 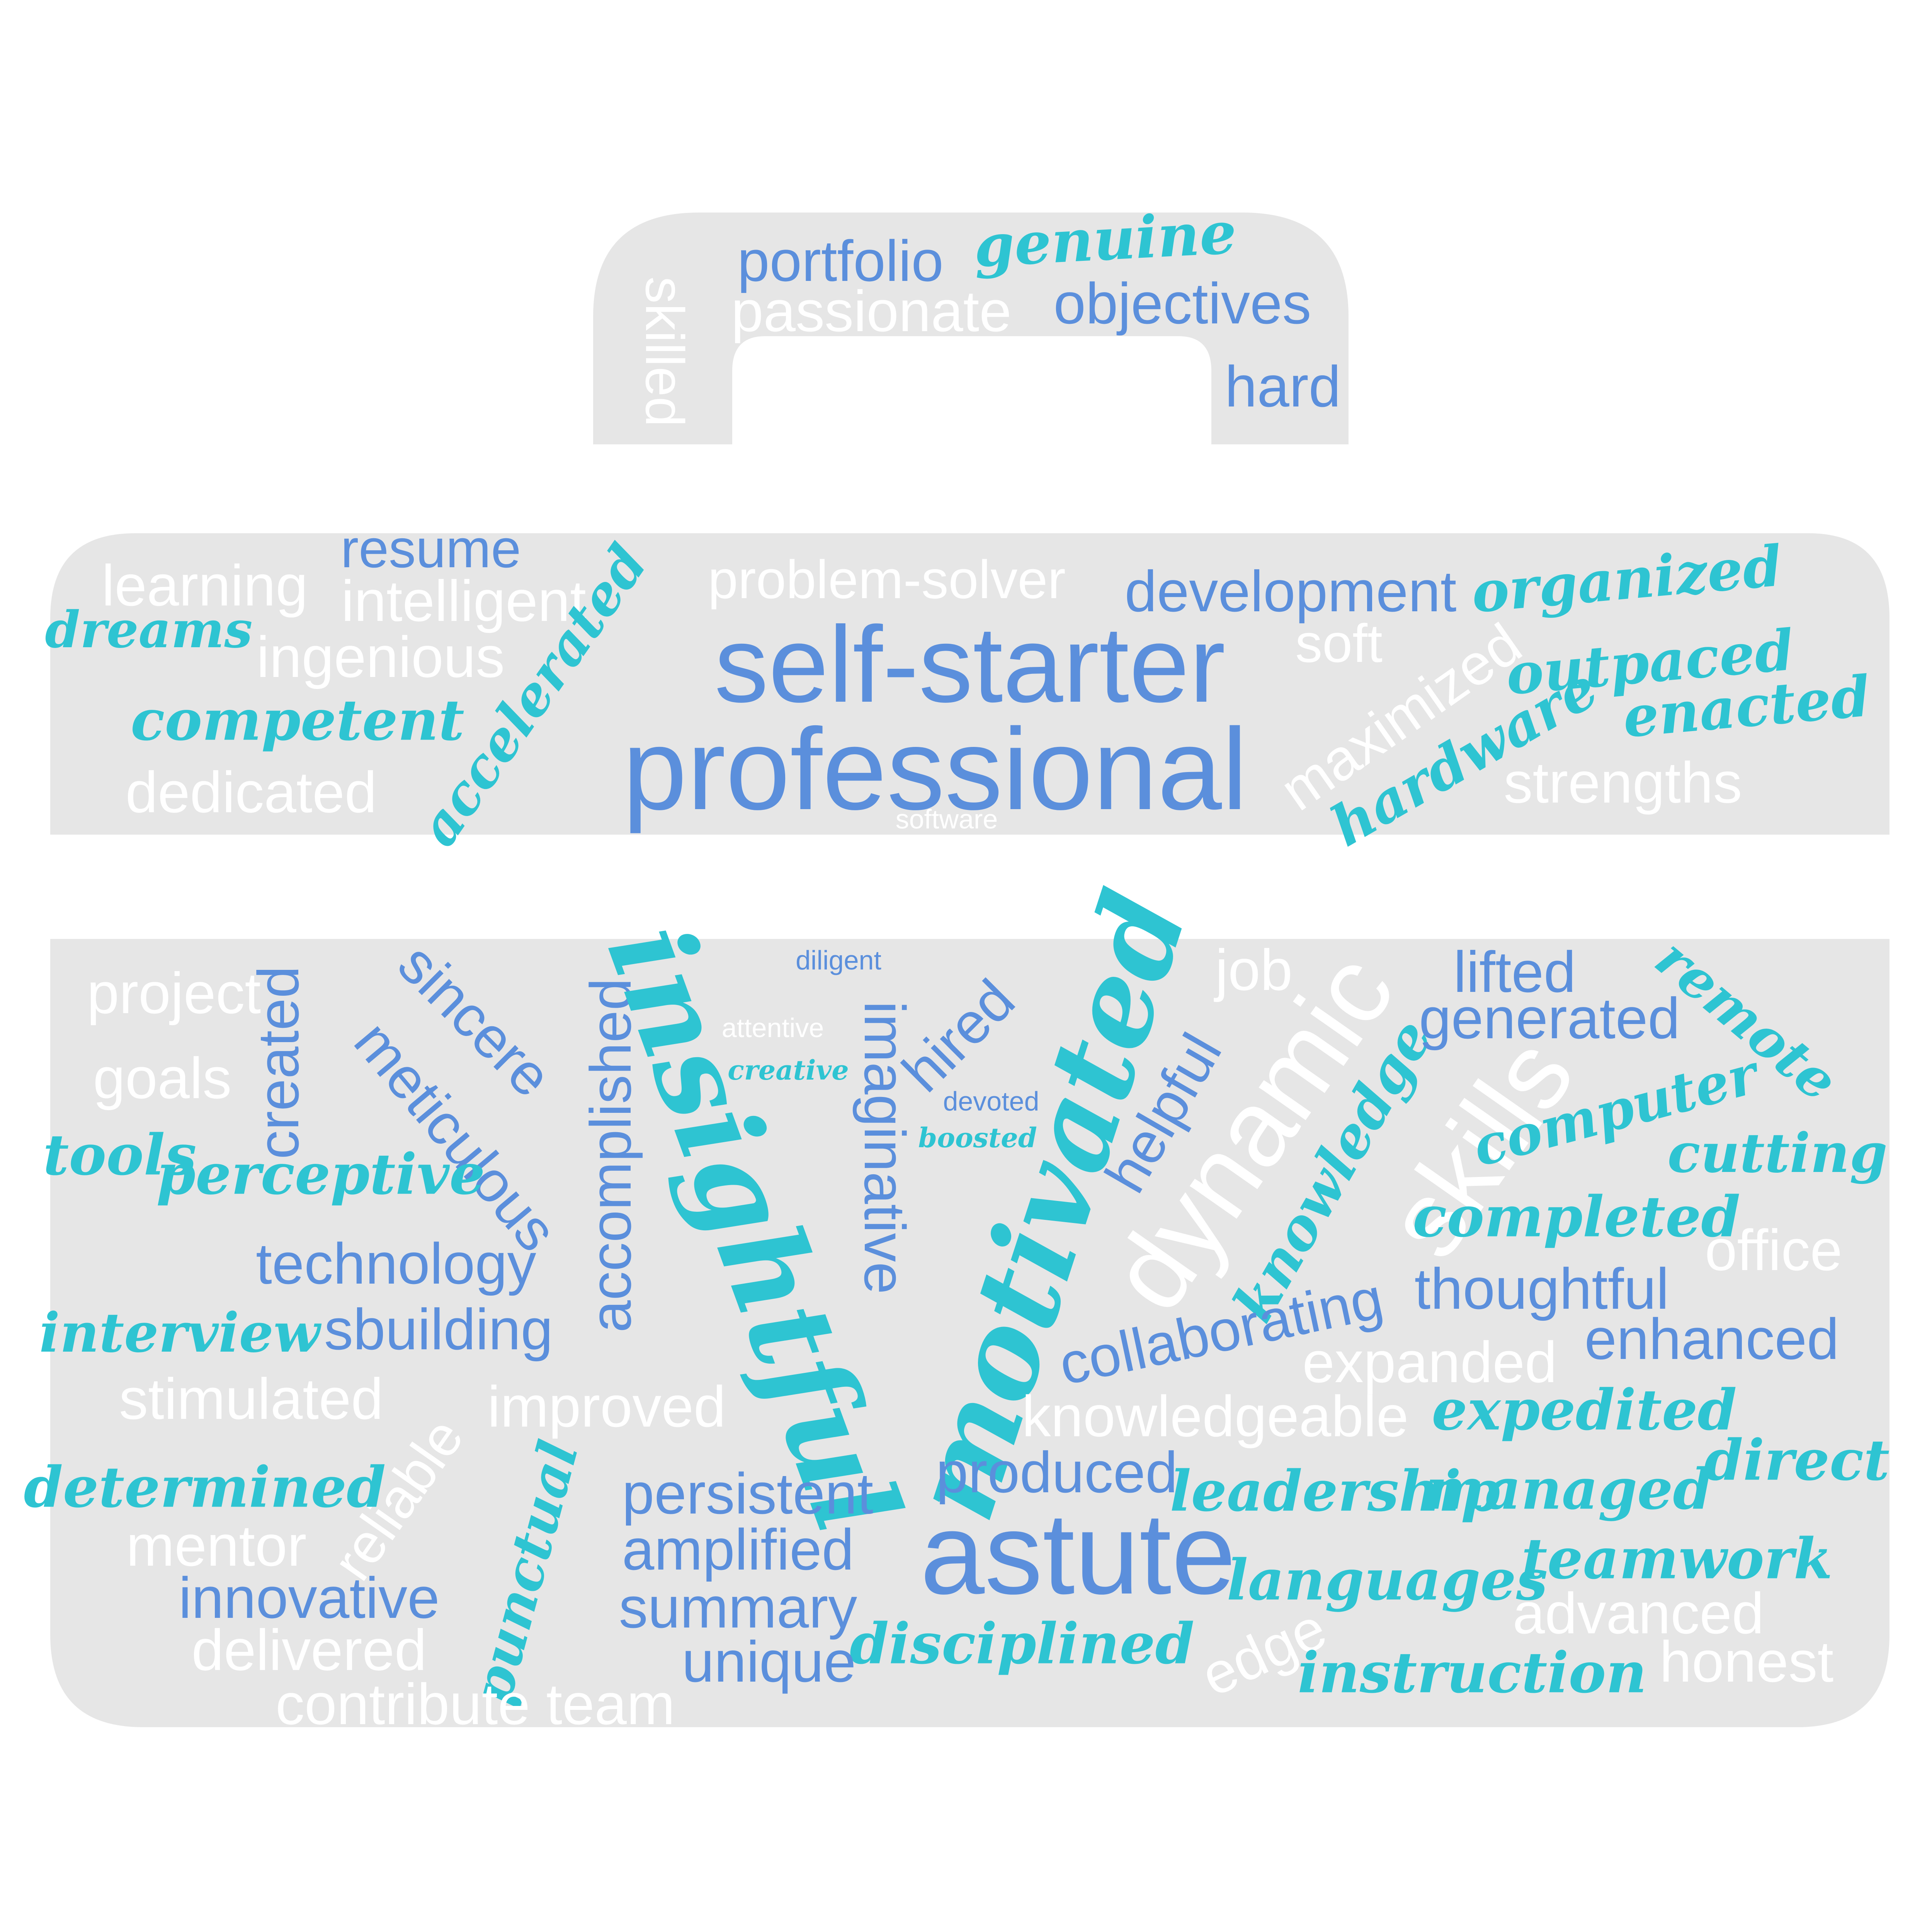 What do you see at coordinates (1549, 1019) in the screenshot?
I see `word-generated: generated` at bounding box center [1549, 1019].